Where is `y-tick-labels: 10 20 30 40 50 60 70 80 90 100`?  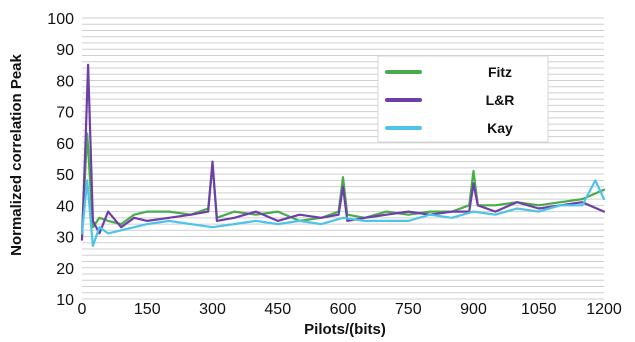 y-tick-labels: 10 20 30 40 50 60 70 80 90 100 is located at coordinates (60, 160).